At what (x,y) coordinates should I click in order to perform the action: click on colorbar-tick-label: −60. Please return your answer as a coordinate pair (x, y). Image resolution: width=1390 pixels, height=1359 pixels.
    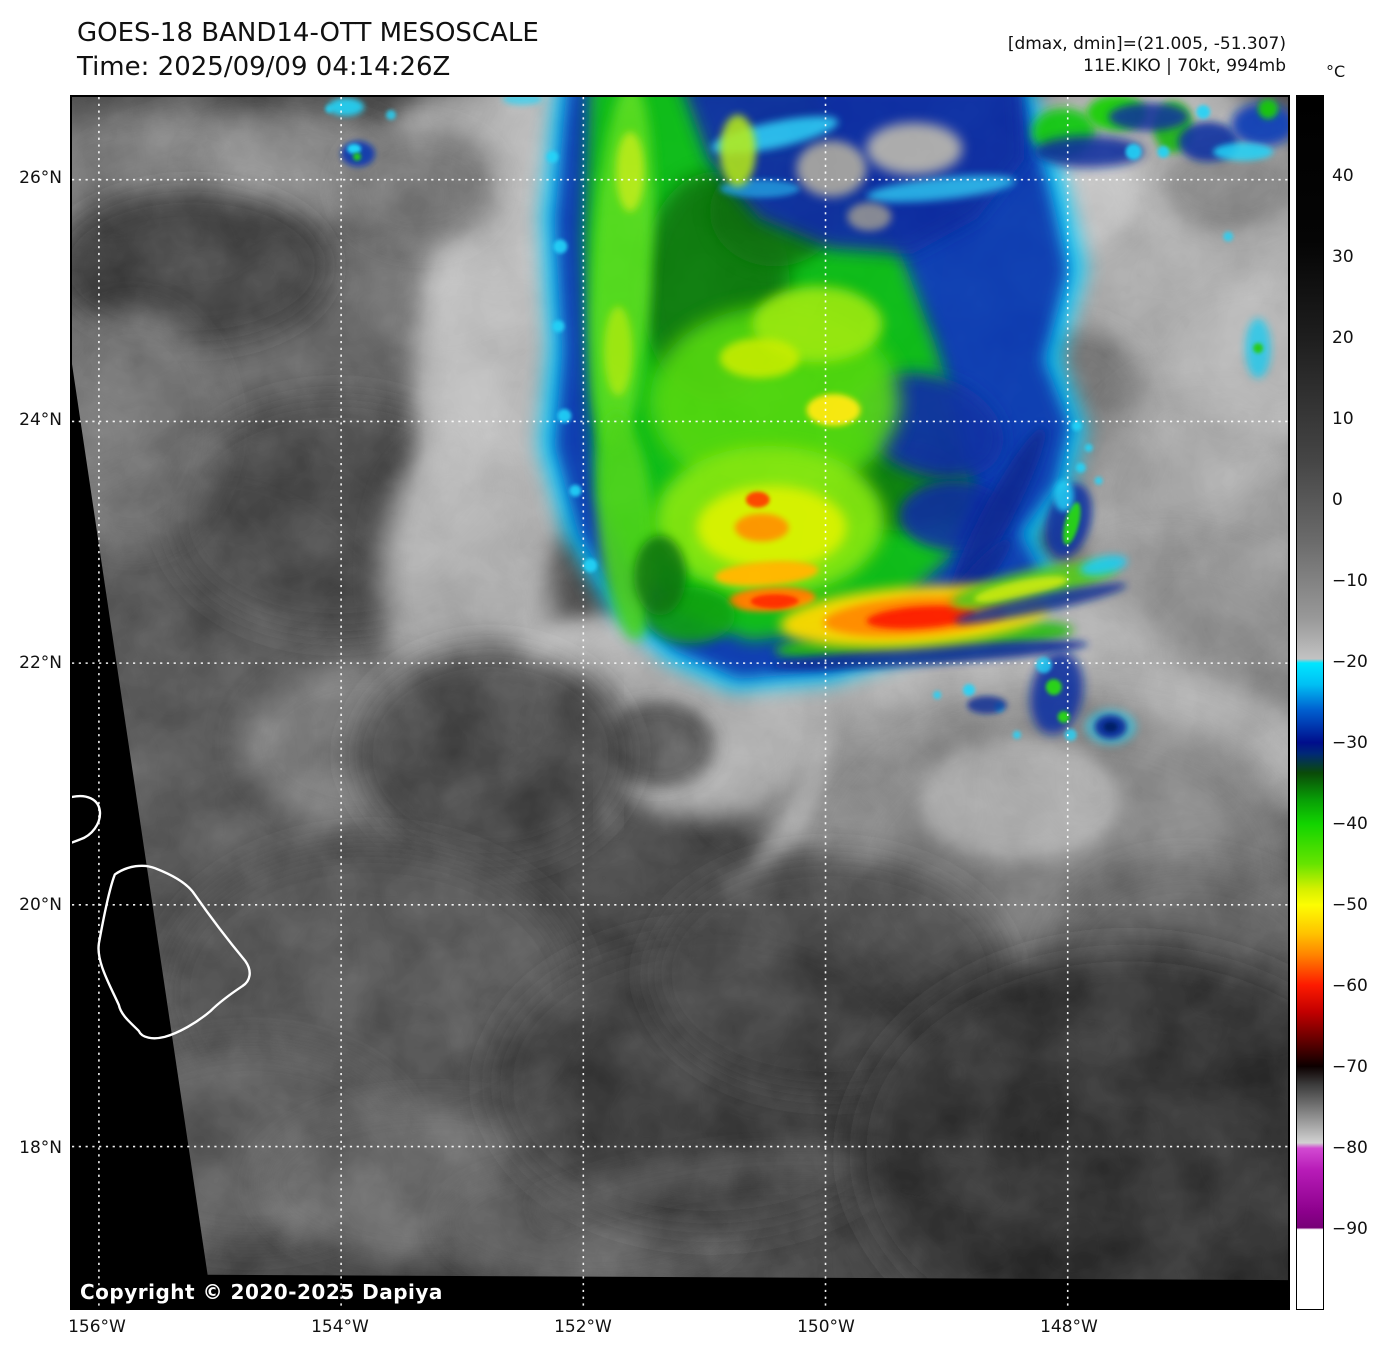
    Looking at the image, I should click on (1350, 986).